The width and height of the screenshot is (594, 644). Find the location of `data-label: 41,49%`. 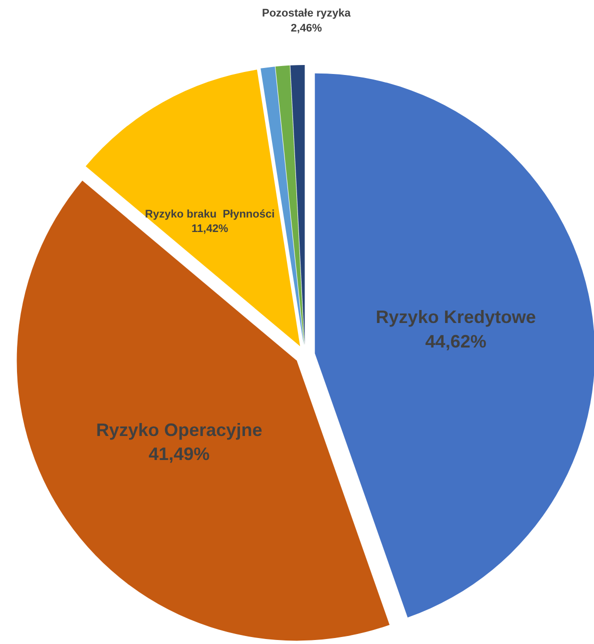

data-label: 41,49% is located at coordinates (179, 454).